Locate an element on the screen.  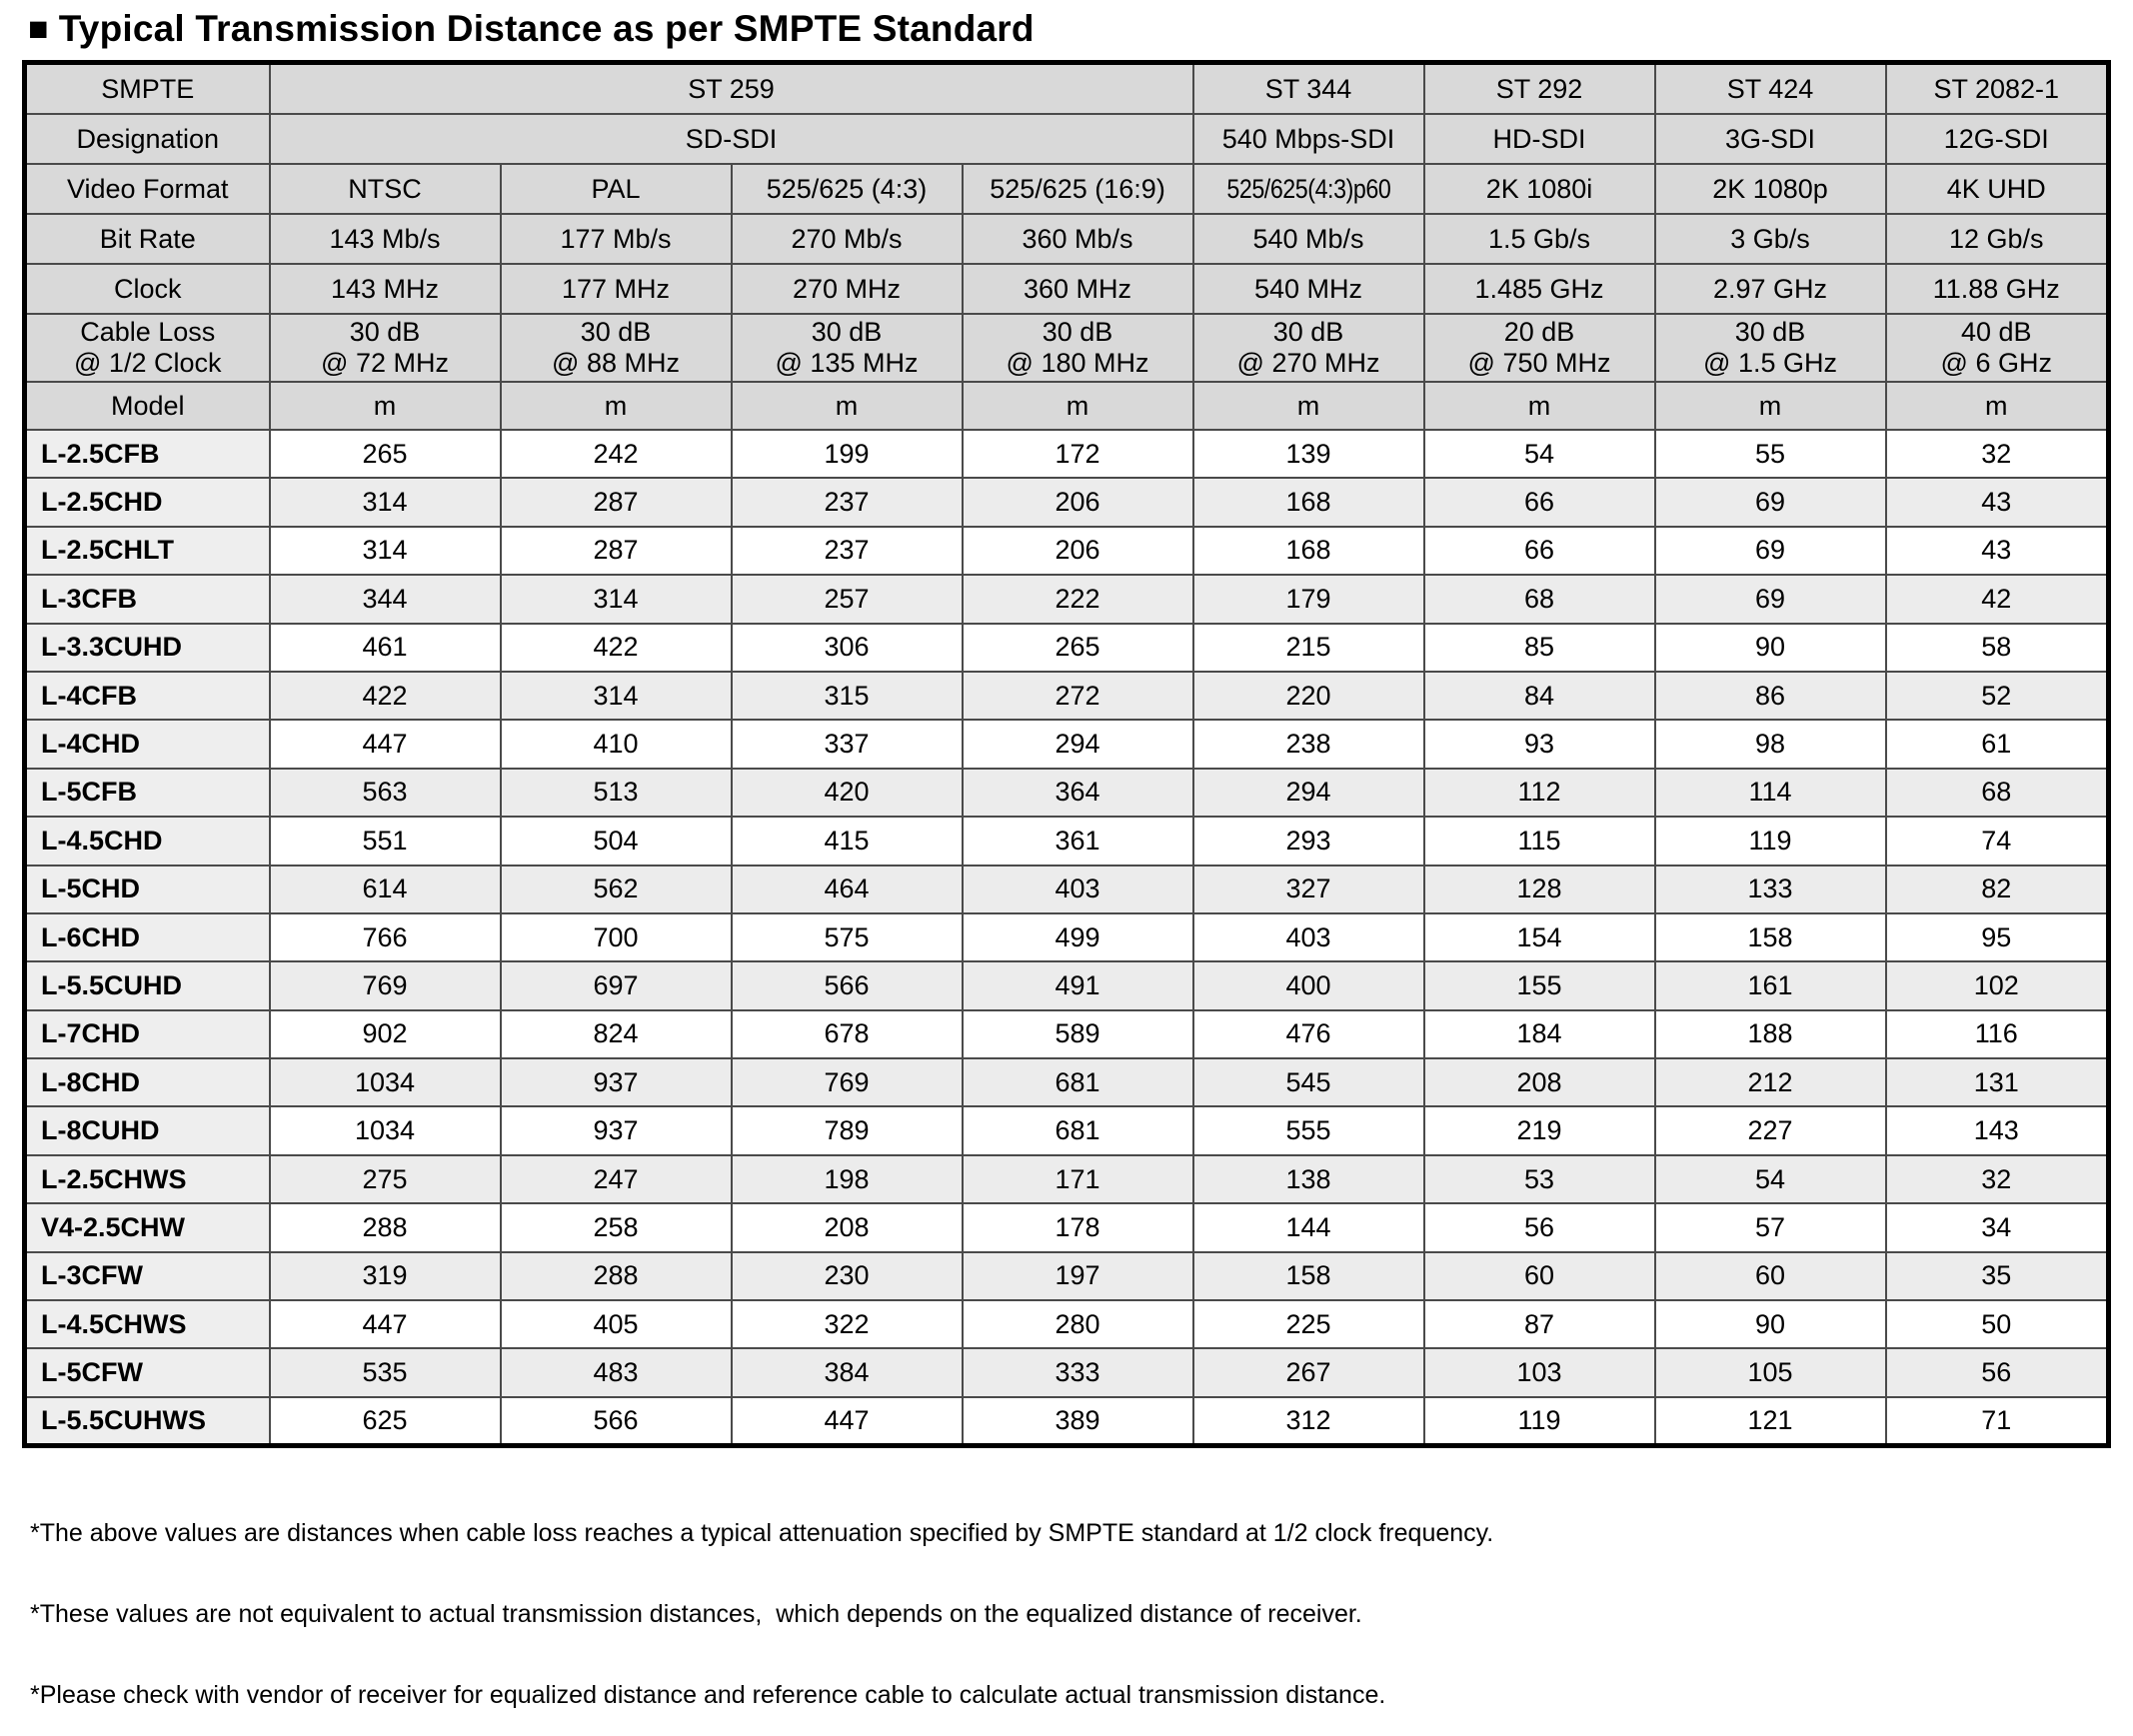
value-cell: 491 is located at coordinates (1077, 985).